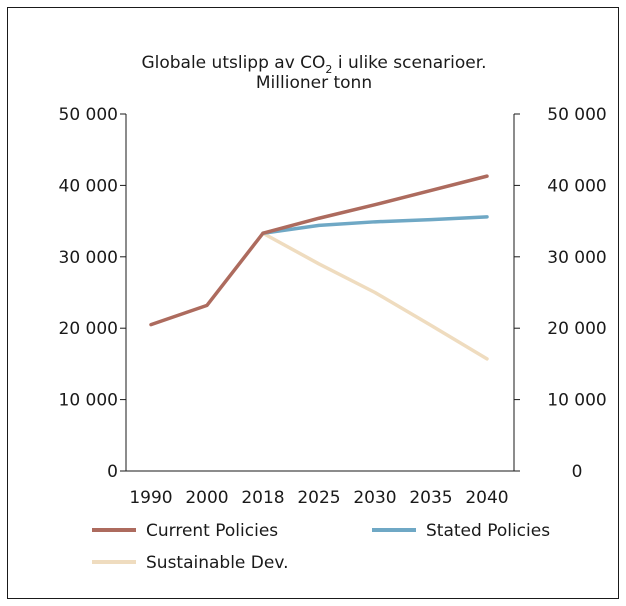 The height and width of the screenshot is (606, 626). Describe the element at coordinates (576, 115) in the screenshot. I see `y-tick-label-right: 50 000` at that location.